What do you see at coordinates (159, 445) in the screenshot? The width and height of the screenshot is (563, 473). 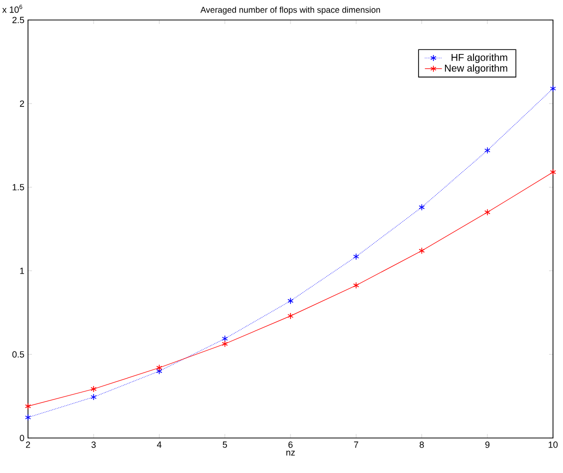 I see `x-tick-label: 4` at bounding box center [159, 445].